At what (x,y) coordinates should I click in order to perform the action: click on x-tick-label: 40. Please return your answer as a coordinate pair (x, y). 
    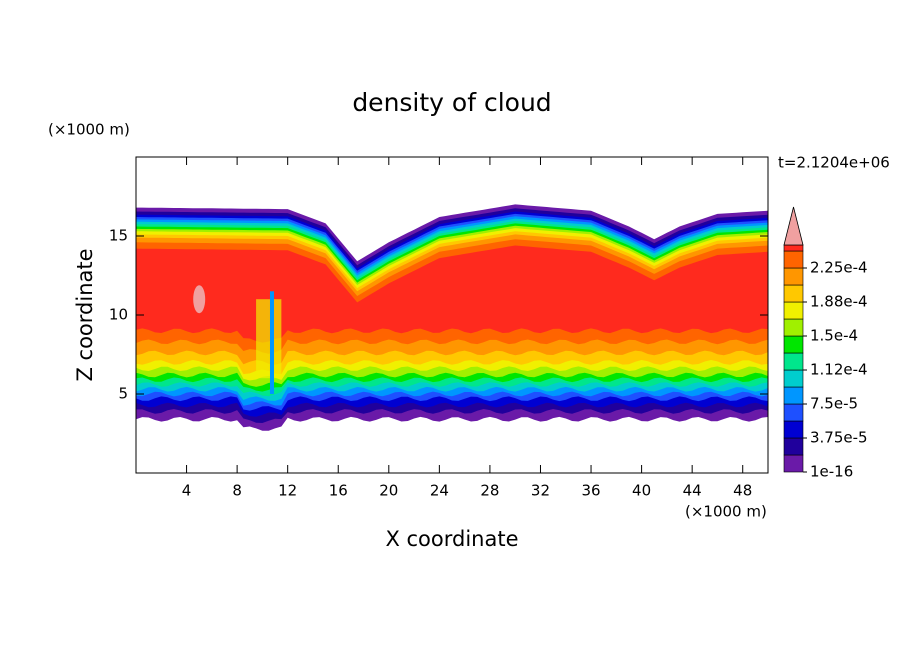
    Looking at the image, I should click on (641, 491).